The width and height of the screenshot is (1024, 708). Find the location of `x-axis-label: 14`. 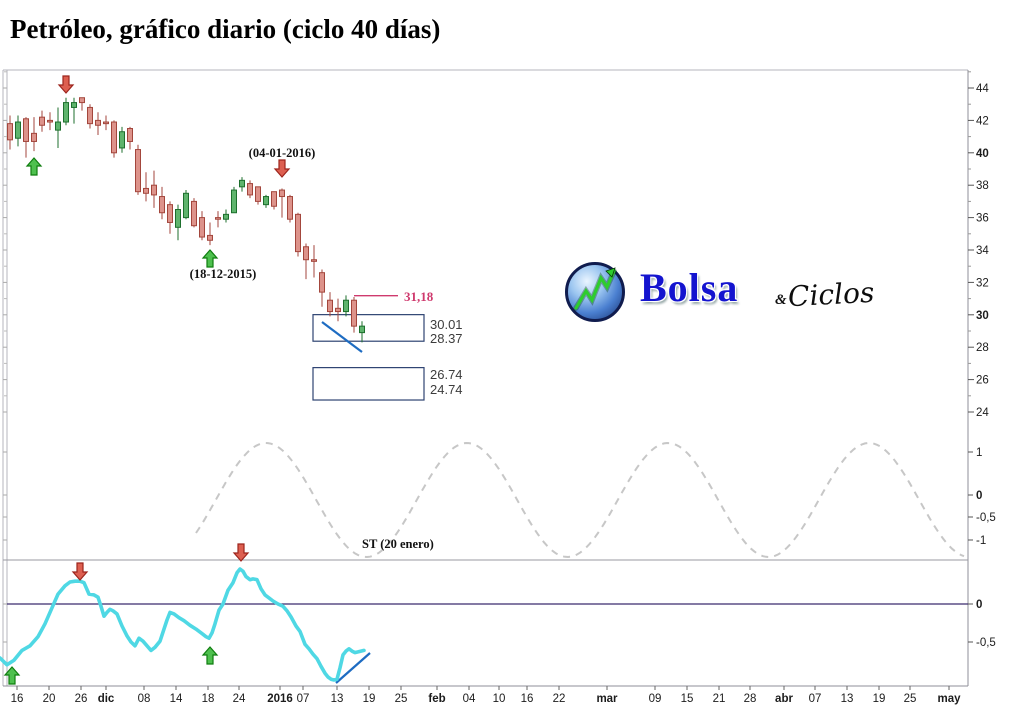

x-axis-label: 14 is located at coordinates (176, 699).